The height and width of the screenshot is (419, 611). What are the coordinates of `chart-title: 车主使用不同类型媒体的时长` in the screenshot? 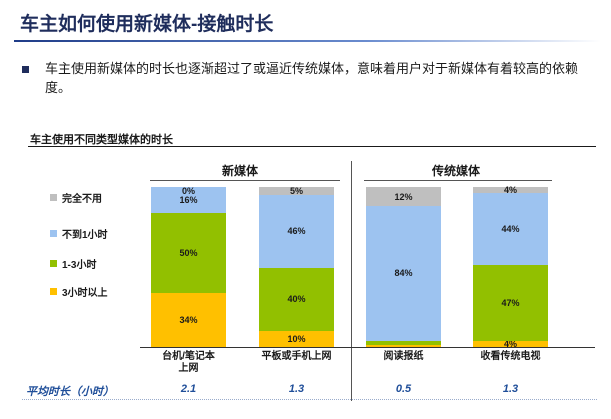 It's located at (101, 140).